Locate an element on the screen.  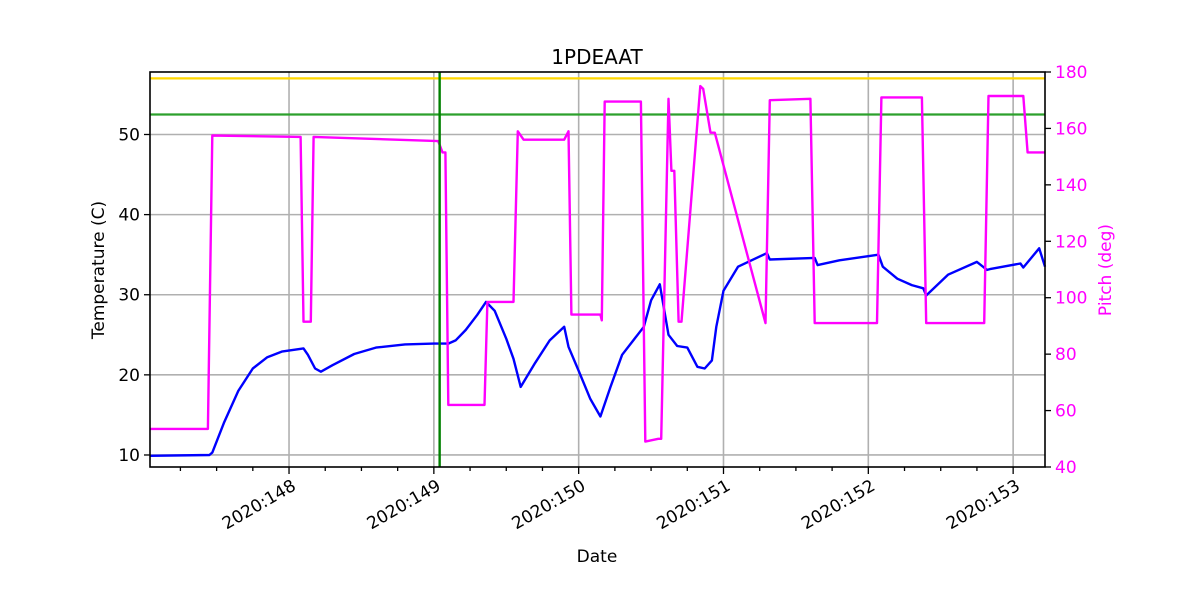
y2-tick-label: 80 is located at coordinates (1066, 355).